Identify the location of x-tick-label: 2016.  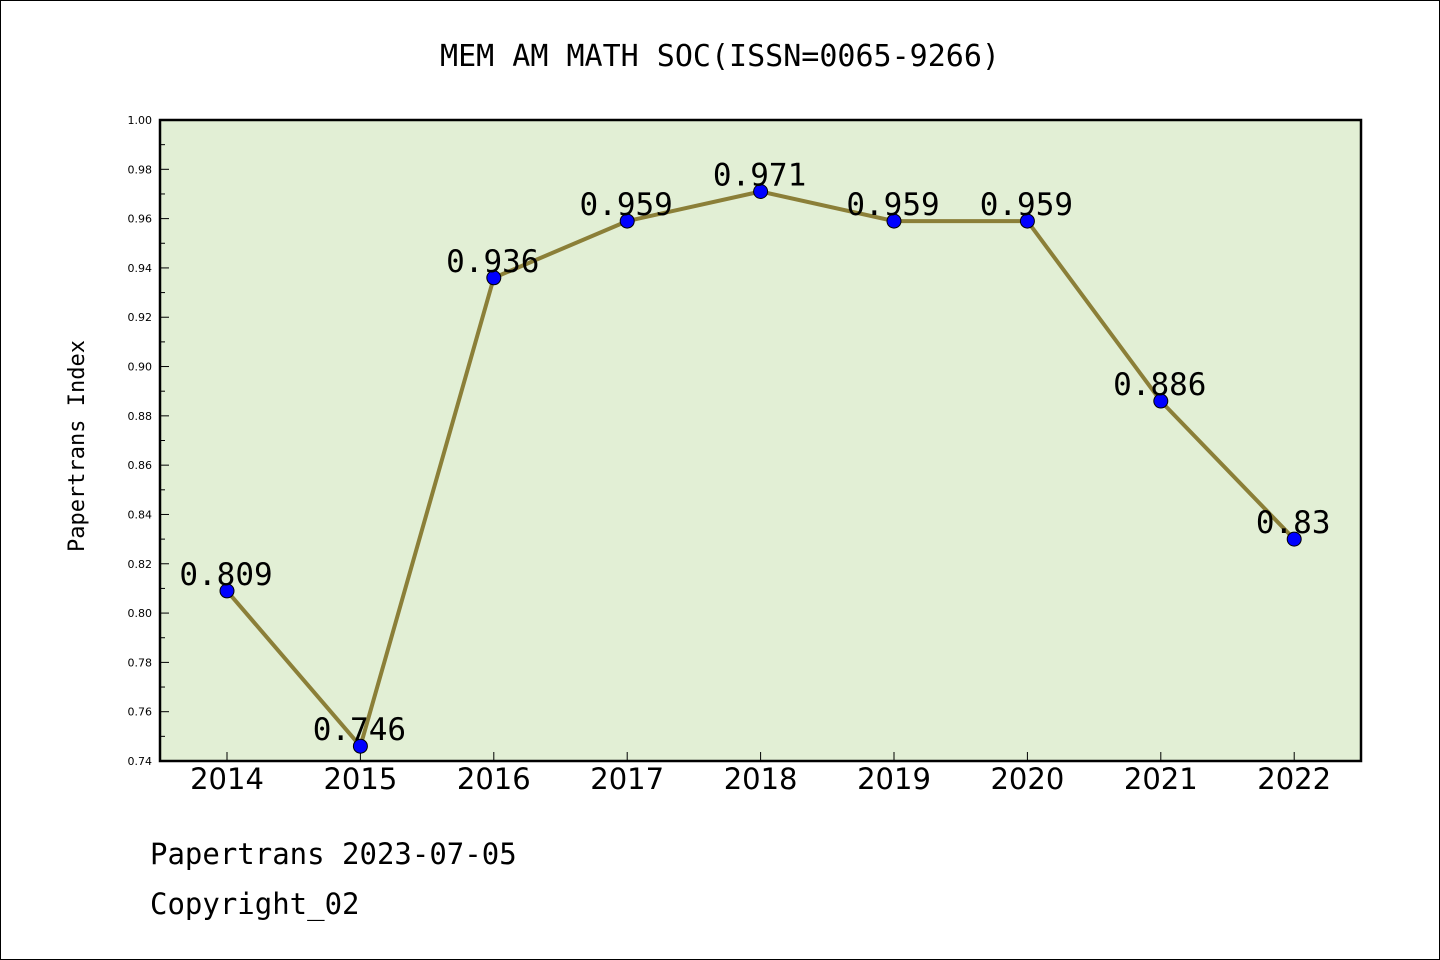
(494, 779).